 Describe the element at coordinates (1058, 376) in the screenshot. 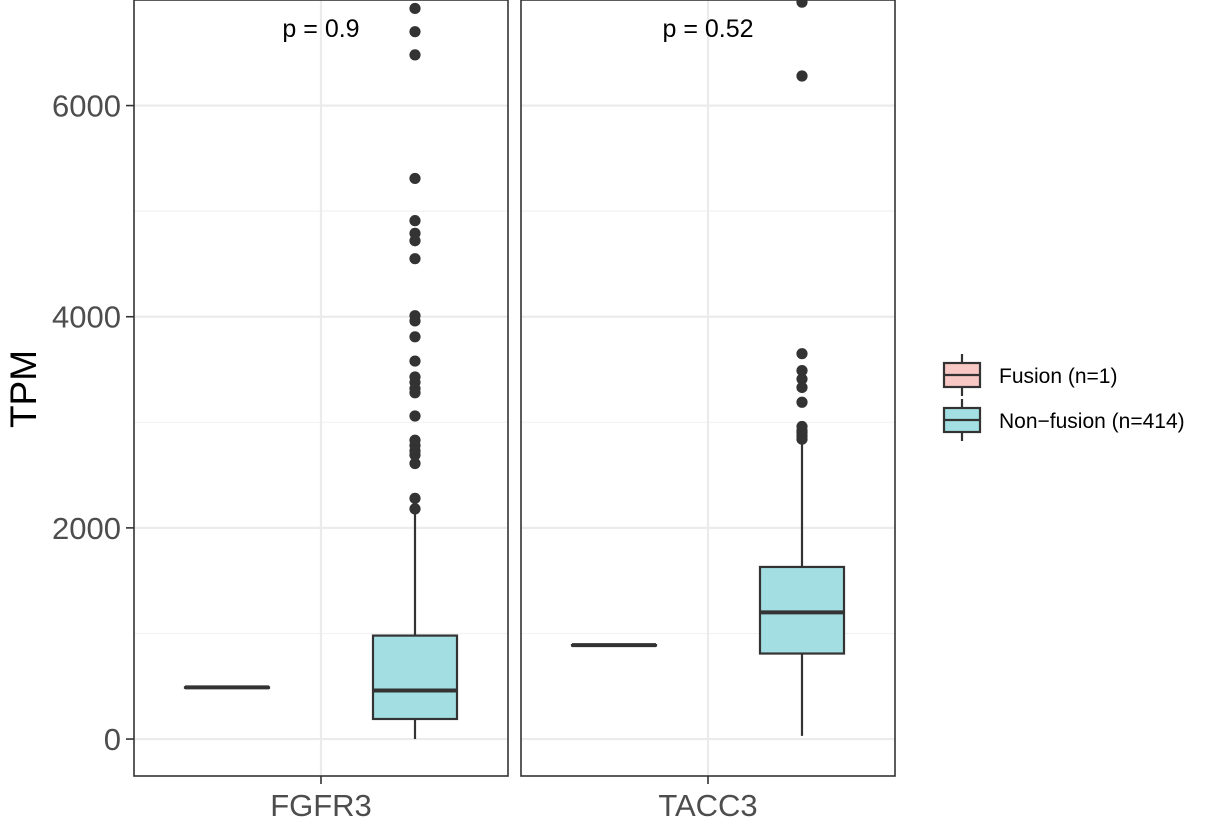

I see `legend-label: Fusion (n=1)` at that location.